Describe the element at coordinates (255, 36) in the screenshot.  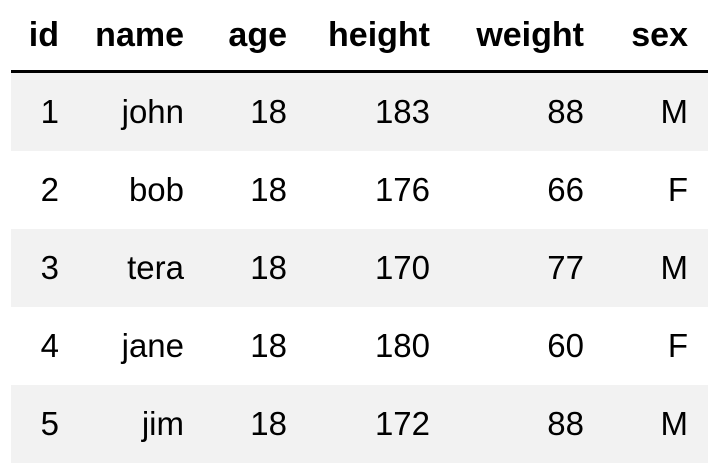
I see `column-header-age: age` at that location.